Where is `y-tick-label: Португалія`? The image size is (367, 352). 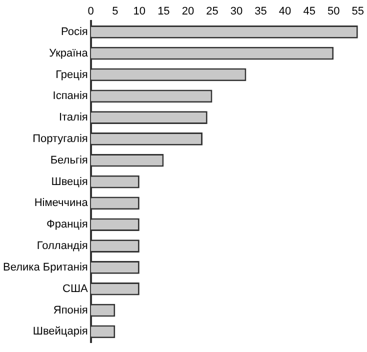
y-tick-label: Португалія is located at coordinates (60, 139).